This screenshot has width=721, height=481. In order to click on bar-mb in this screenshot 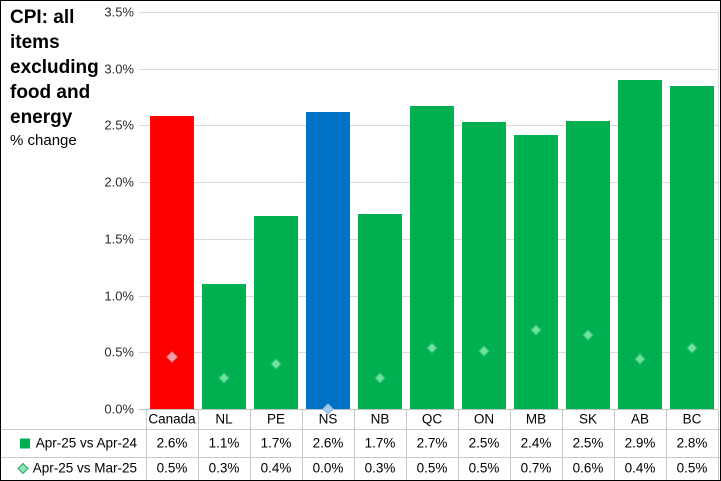, I will do `click(536, 271)`.